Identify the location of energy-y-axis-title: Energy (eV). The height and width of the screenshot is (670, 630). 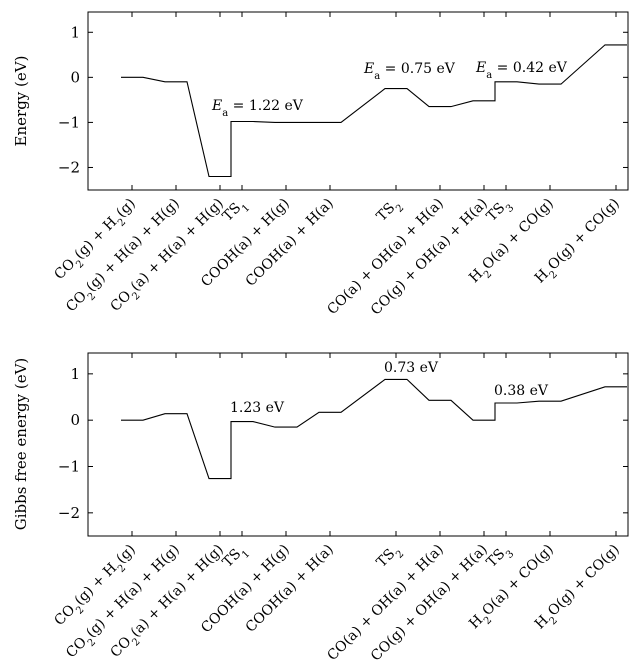
(21, 101).